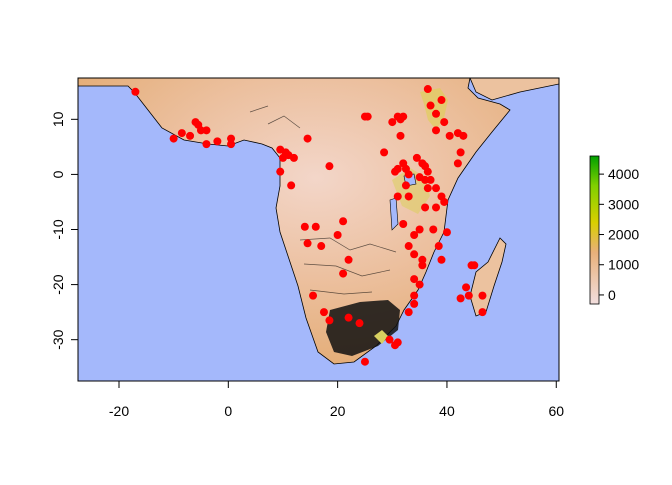 The width and height of the screenshot is (672, 485). Describe the element at coordinates (514, 89) in the screenshot. I see `arabia-edge` at that location.